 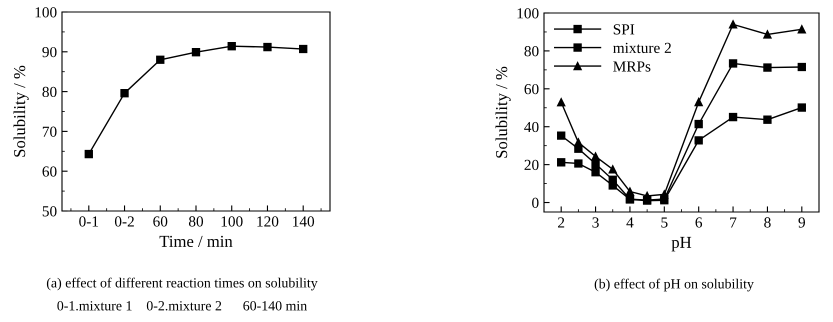 What do you see at coordinates (535, 203) in the screenshot?
I see `y-tick-label: 0` at bounding box center [535, 203].